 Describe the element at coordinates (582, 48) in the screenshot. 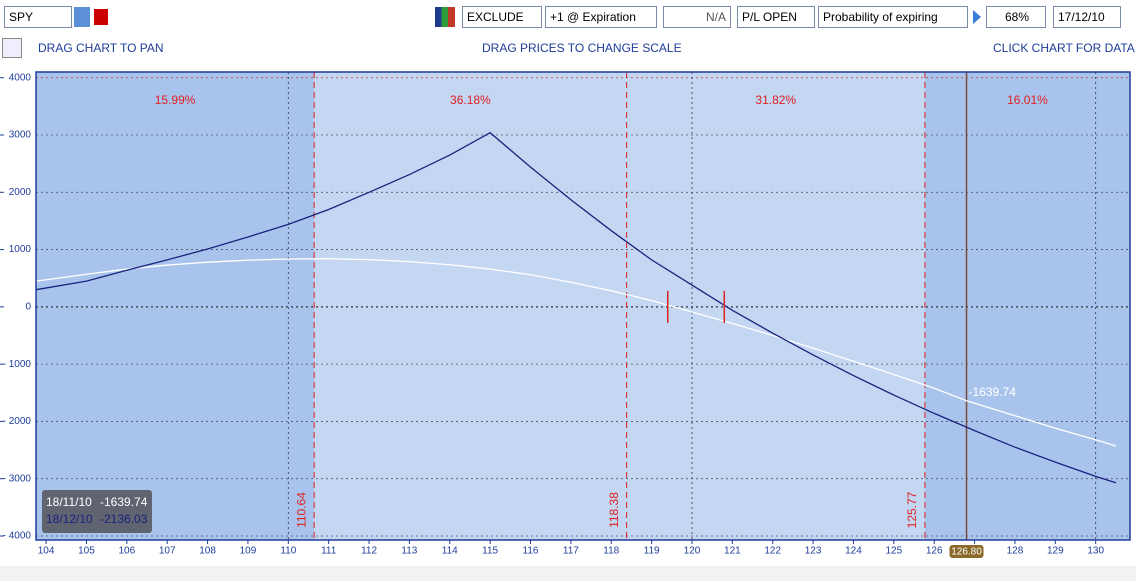

I see `hint-center: DRAG PRICES TO CHANGE SCALE` at that location.